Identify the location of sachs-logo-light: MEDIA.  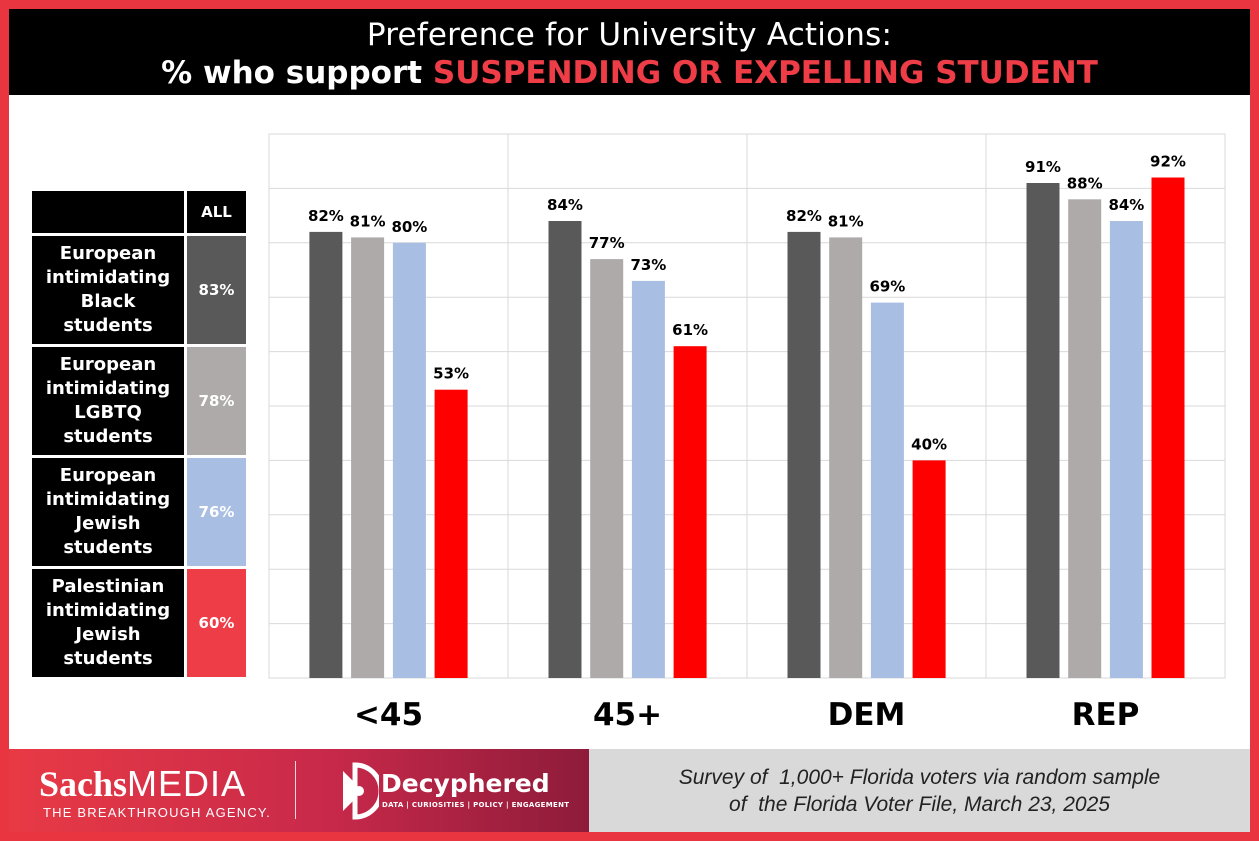
(187, 783).